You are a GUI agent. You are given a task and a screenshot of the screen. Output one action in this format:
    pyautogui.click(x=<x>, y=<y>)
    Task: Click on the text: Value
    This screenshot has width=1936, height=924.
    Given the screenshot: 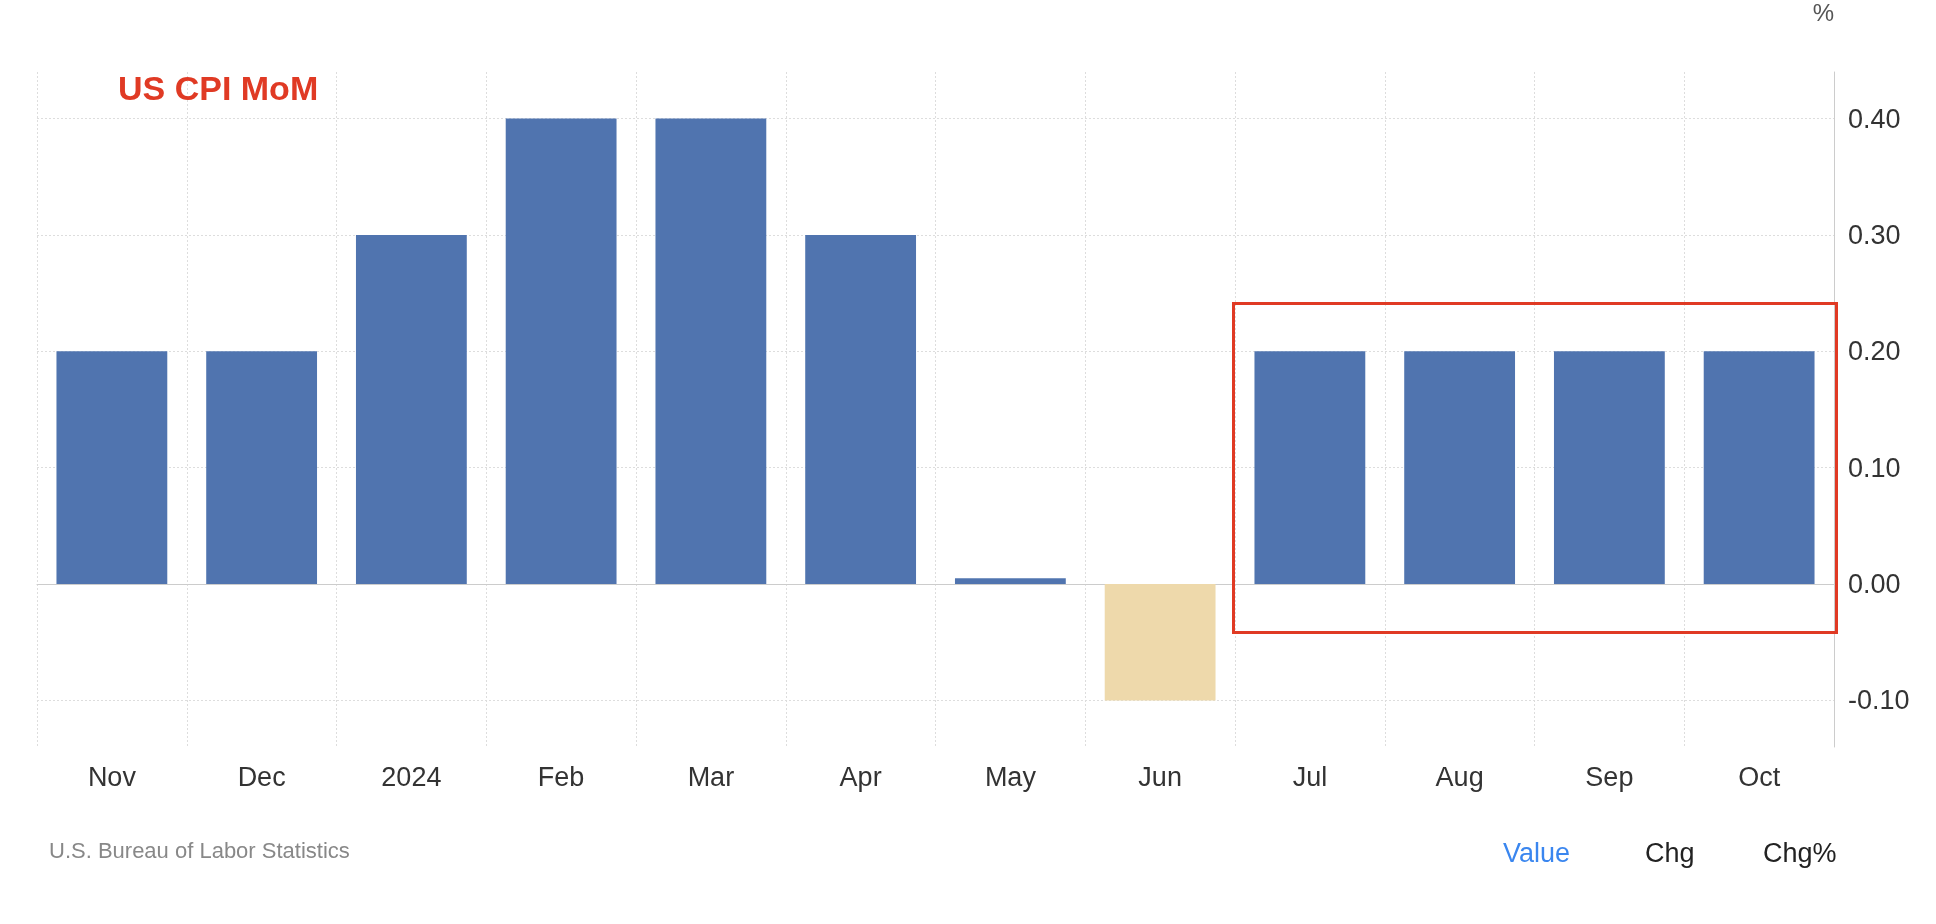 What is the action you would take?
    pyautogui.click(x=1537, y=853)
    